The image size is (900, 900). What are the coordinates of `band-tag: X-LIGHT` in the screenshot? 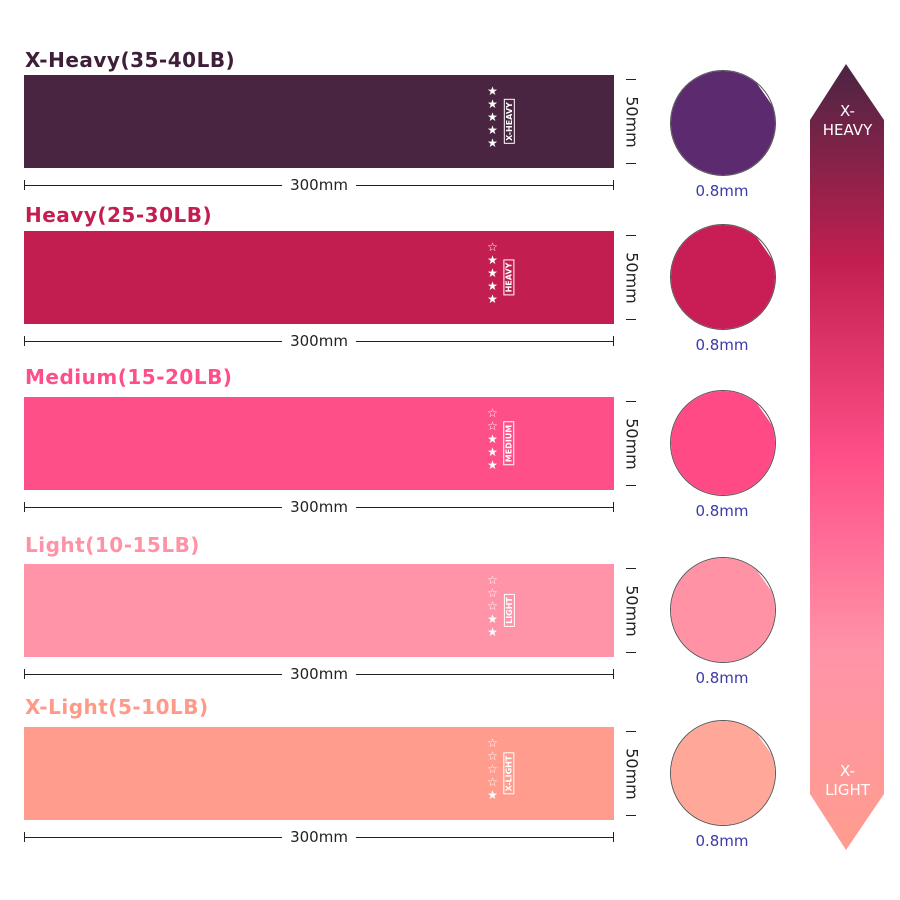 It's located at (509, 773).